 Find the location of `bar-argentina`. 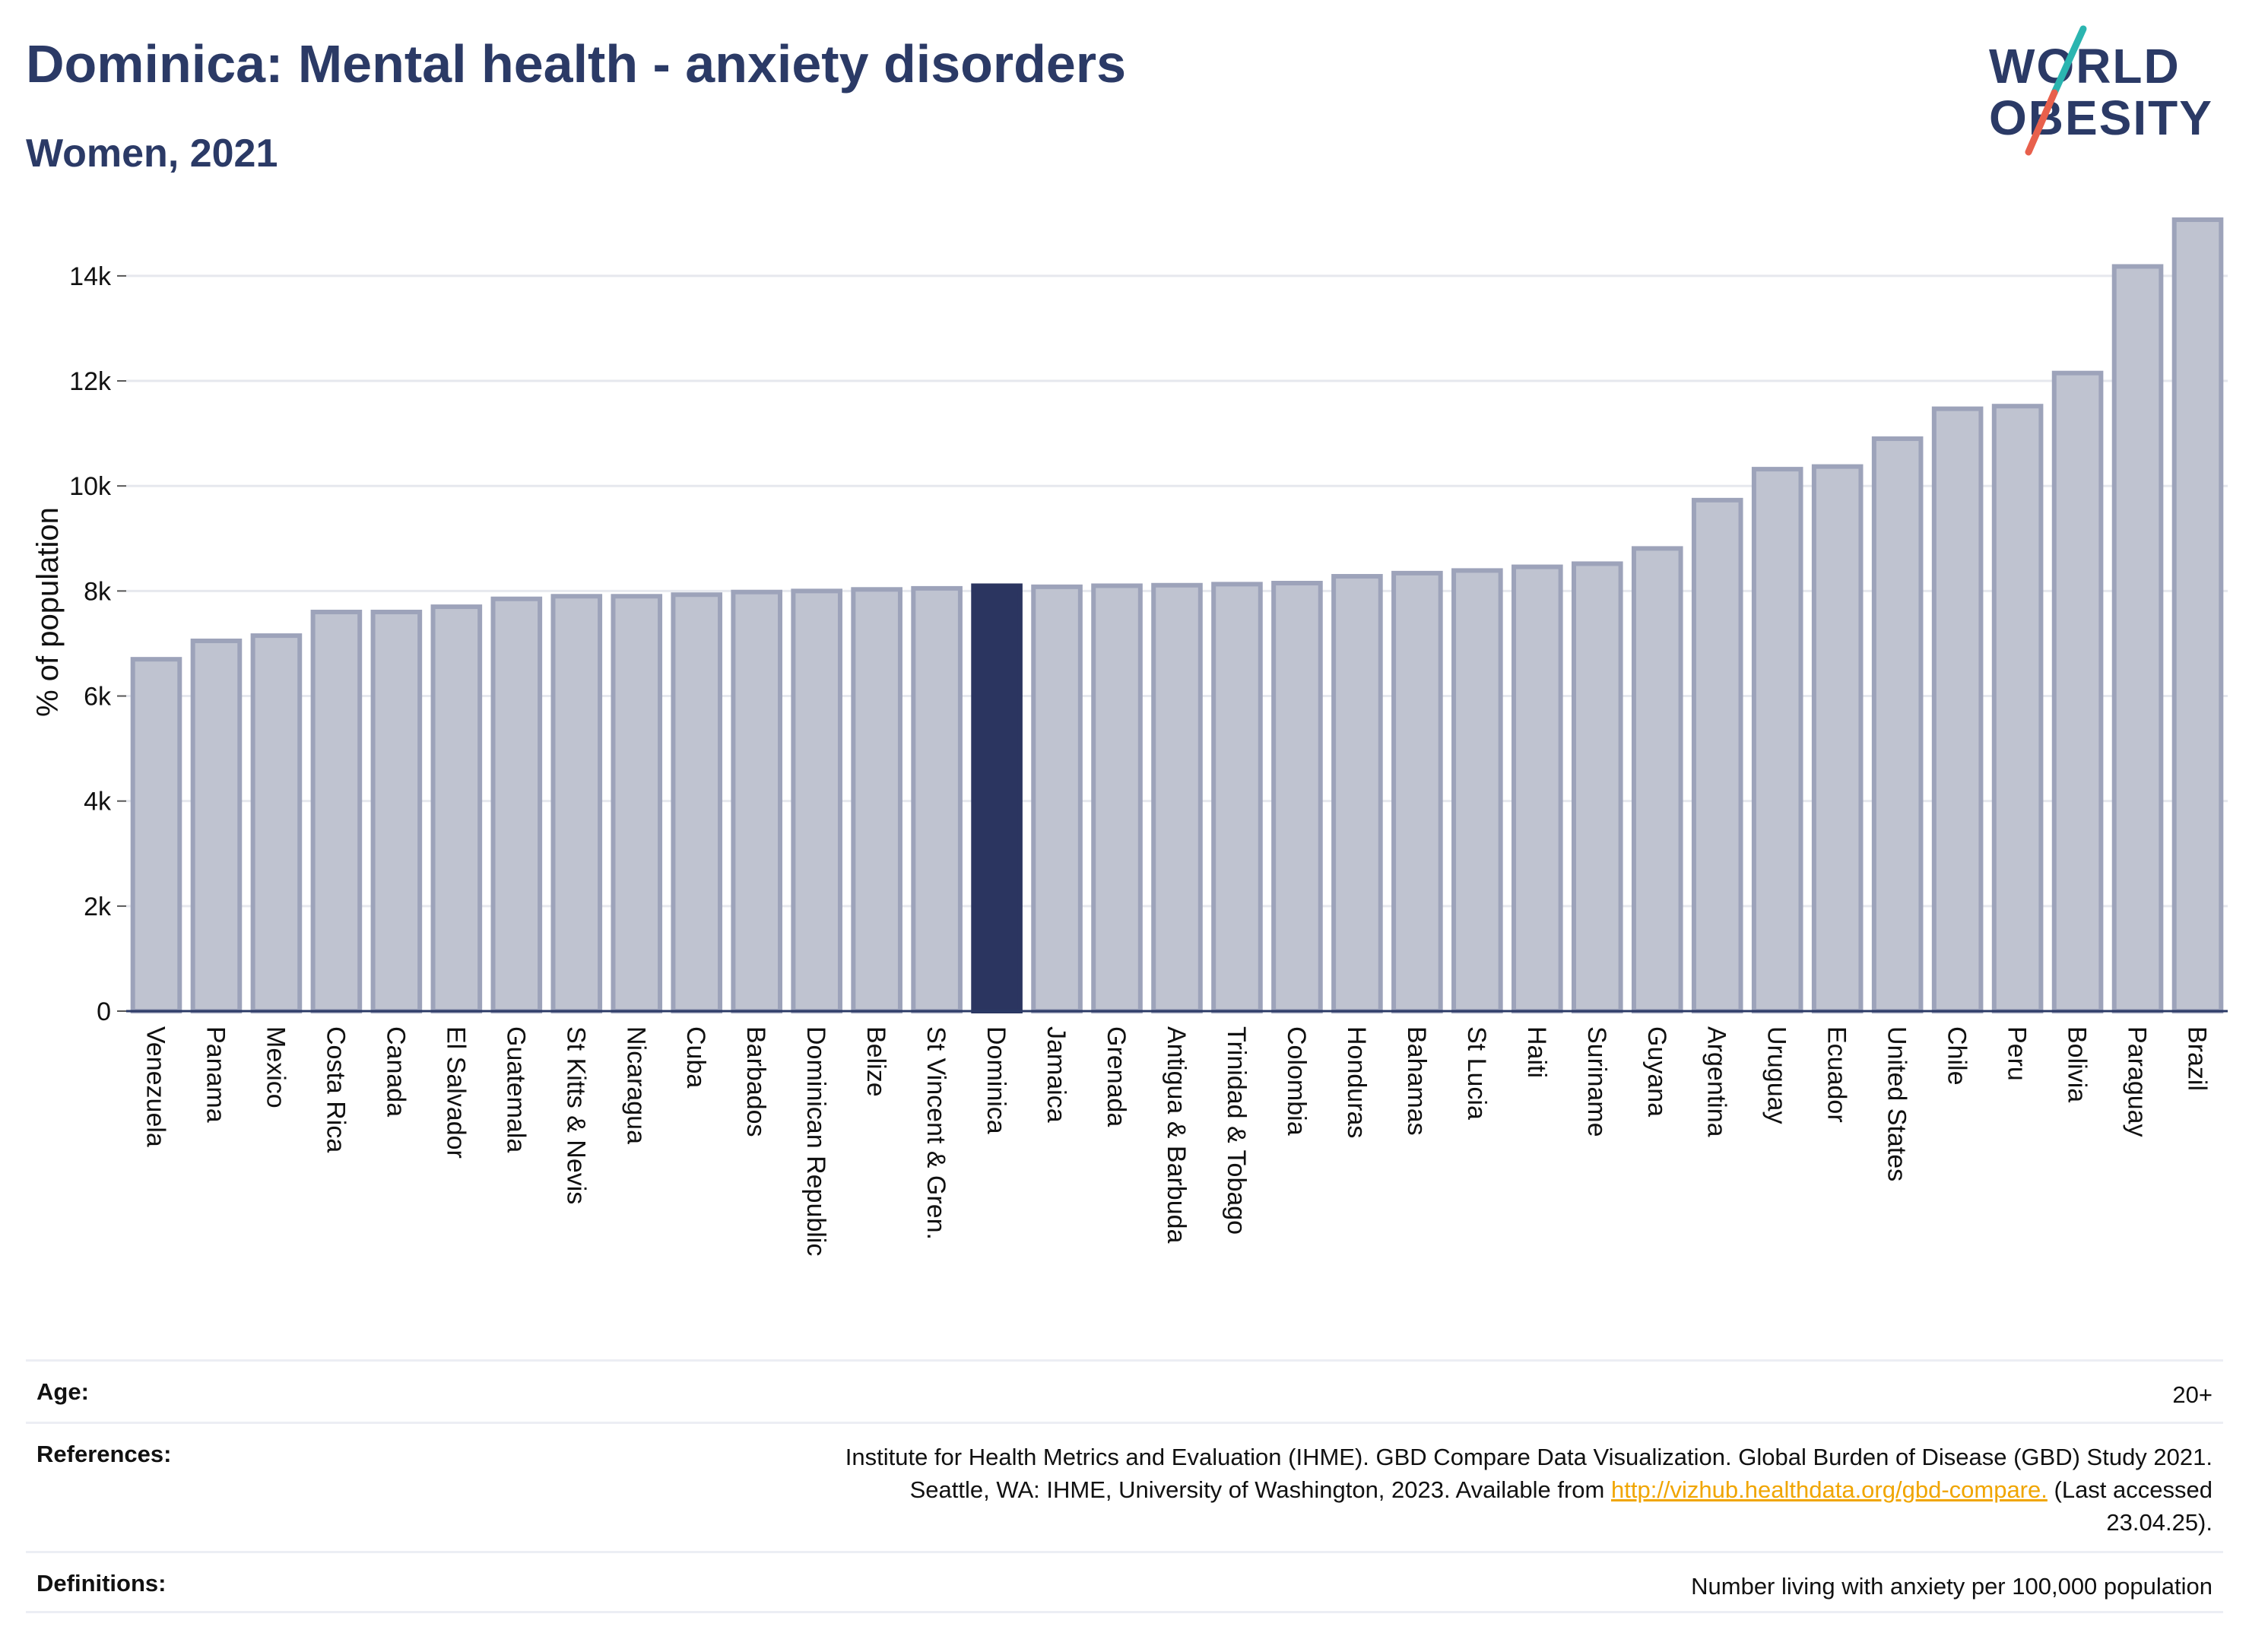

bar-argentina is located at coordinates (1717, 755).